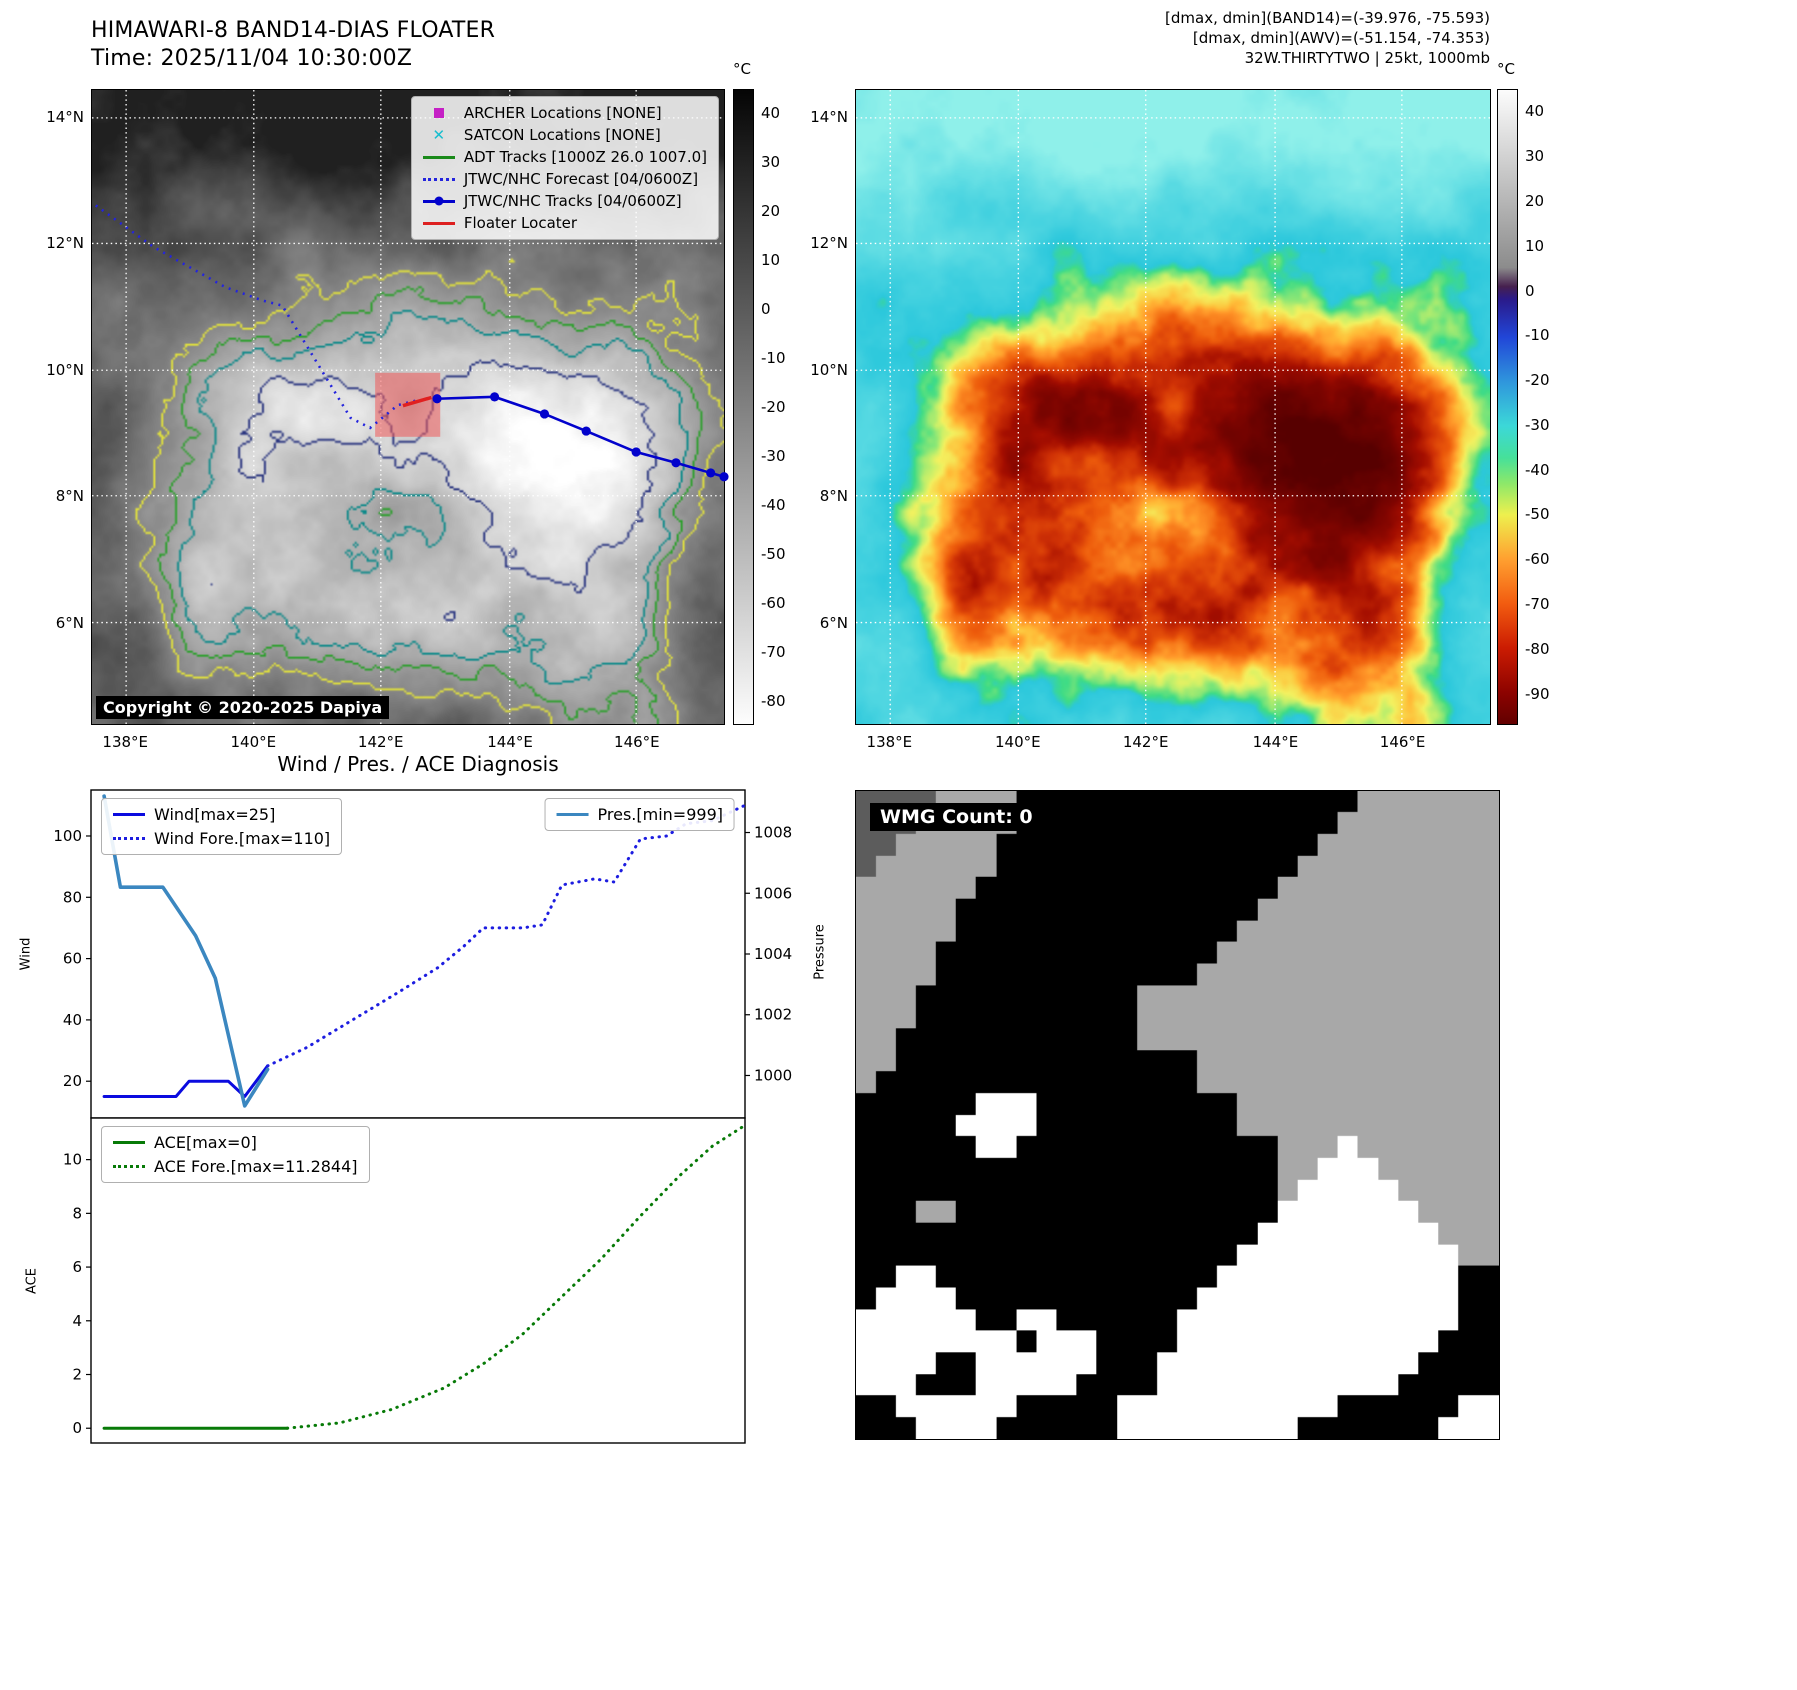 This screenshot has width=1797, height=1690. I want to click on svg-text: 80, so click(72, 897).